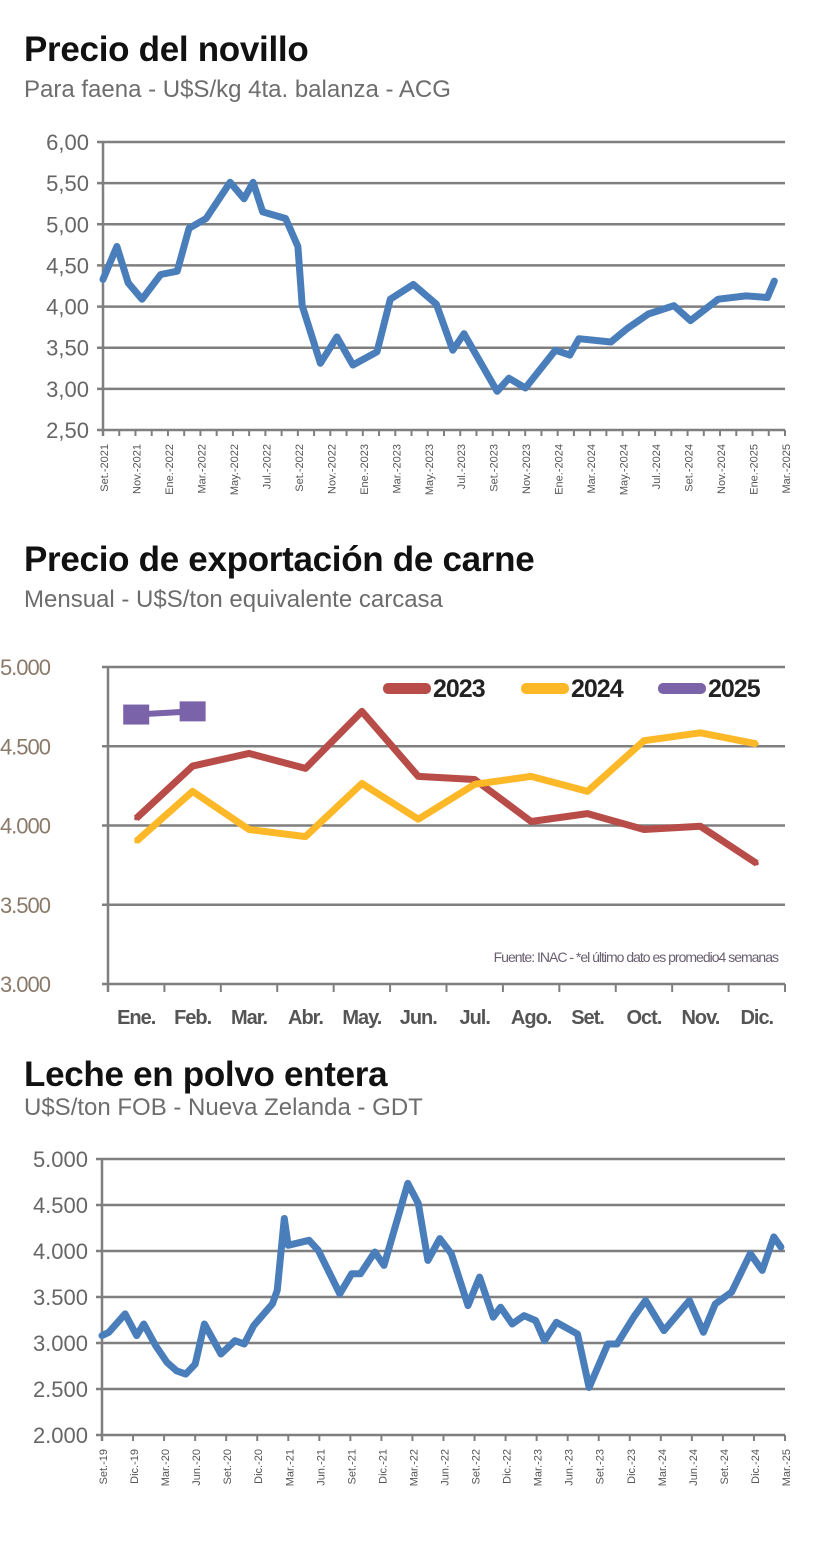 Image resolution: width=840 pixels, height=1541 pixels. What do you see at coordinates (279, 559) in the screenshot?
I see `chart2-title: Precio de exportación de carne` at bounding box center [279, 559].